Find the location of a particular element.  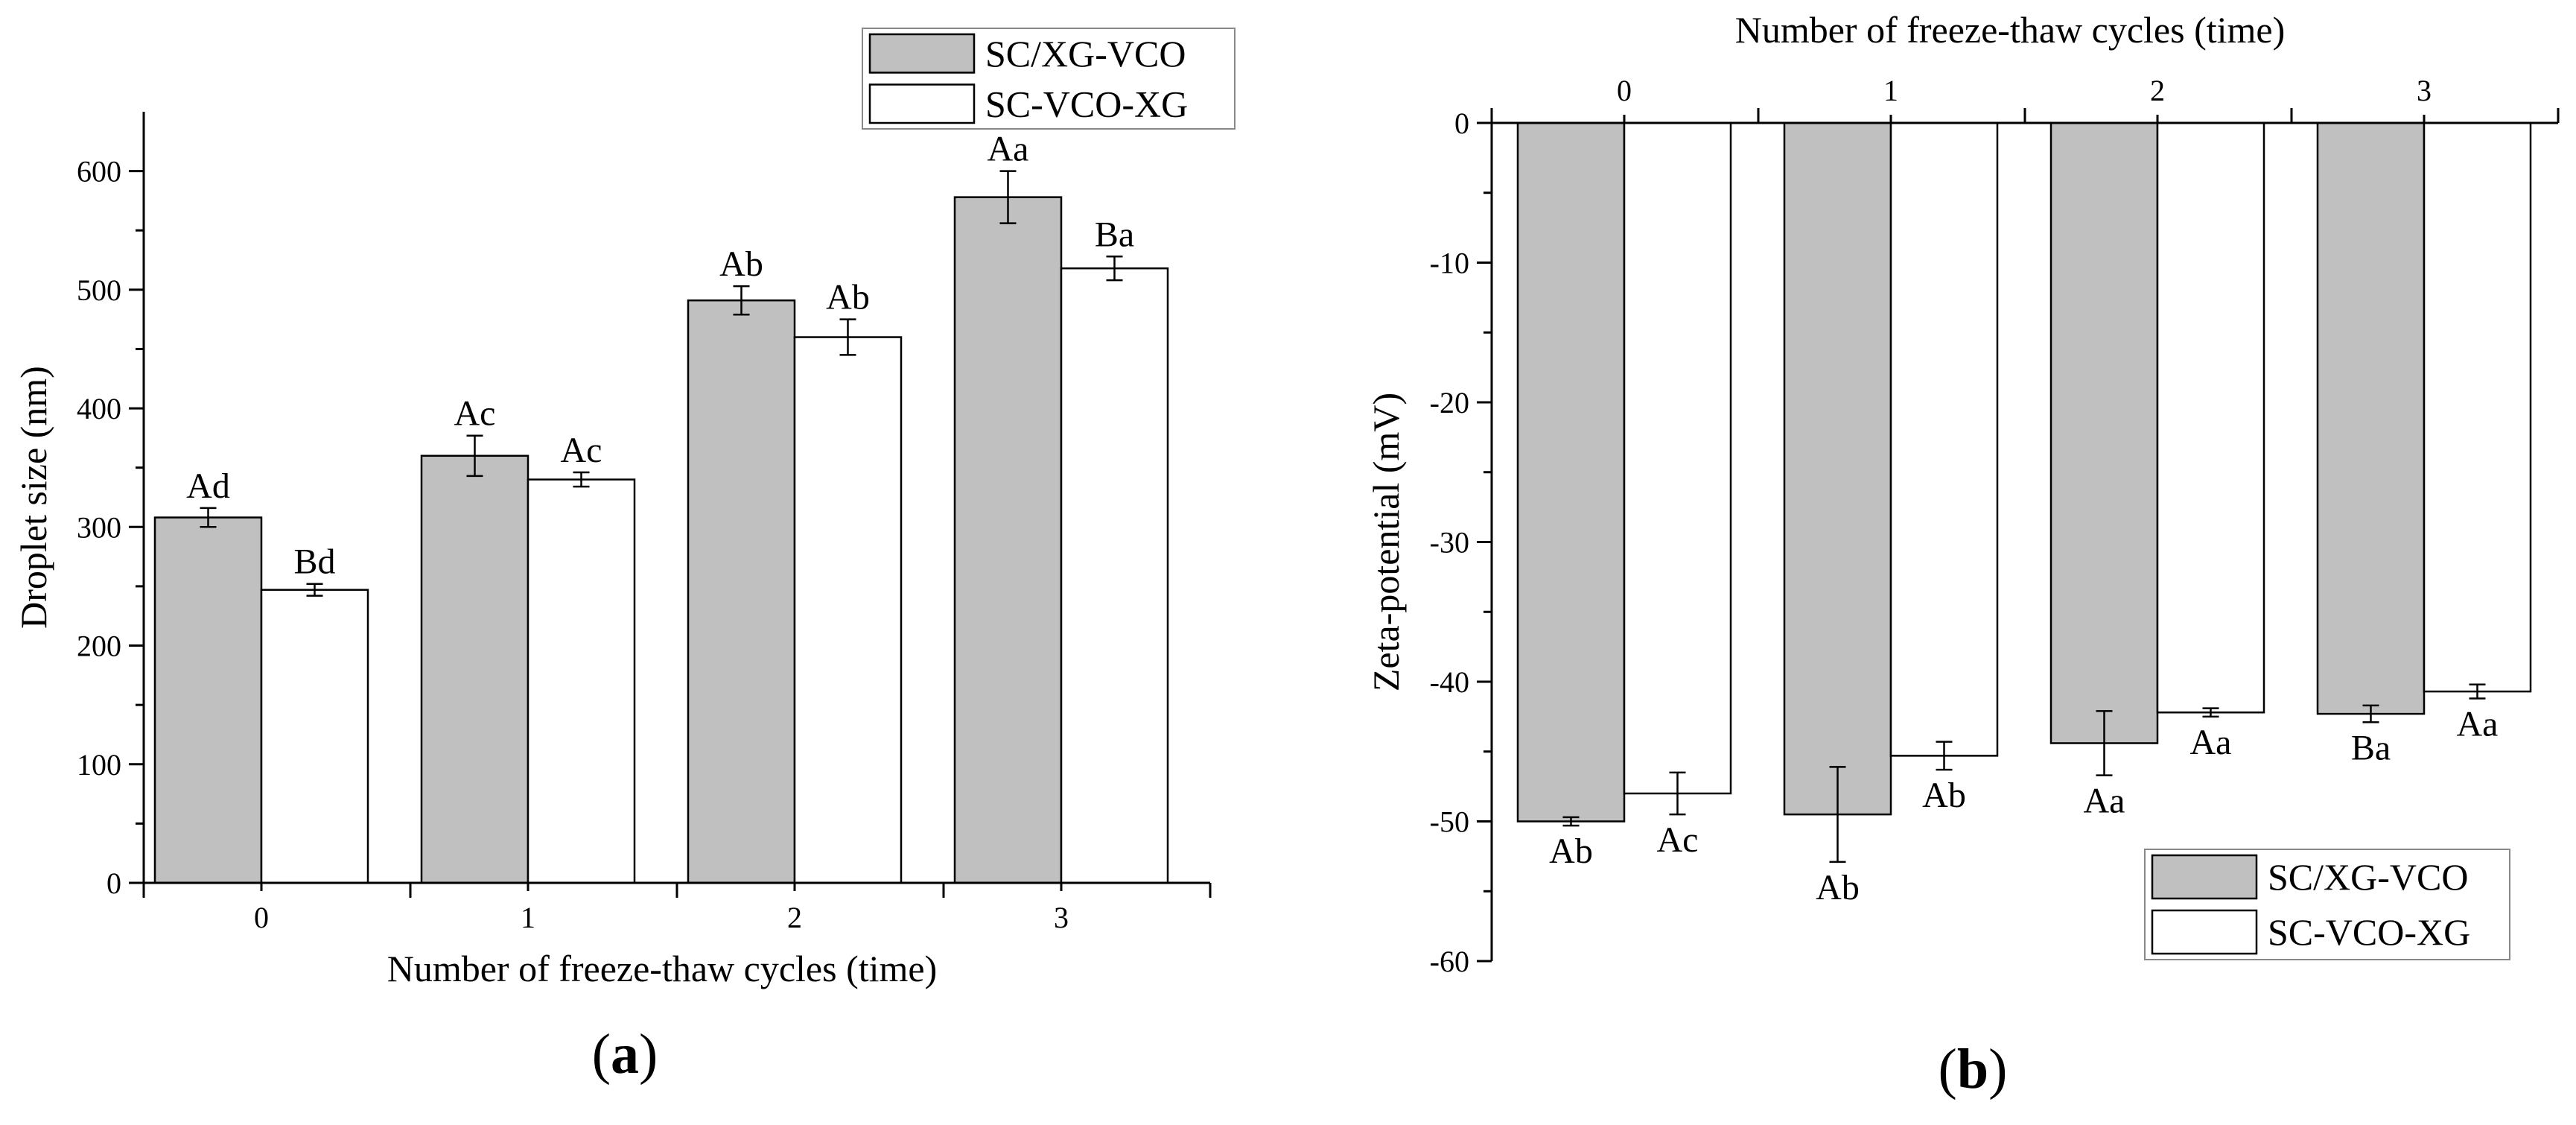

y-tick-label: 300 is located at coordinates (99, 527).